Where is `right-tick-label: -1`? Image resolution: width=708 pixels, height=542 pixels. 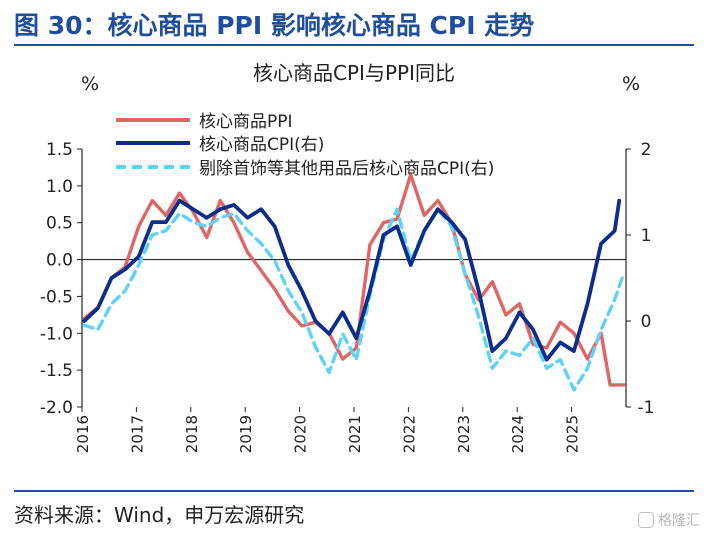 right-tick-label: -1 is located at coordinates (646, 408).